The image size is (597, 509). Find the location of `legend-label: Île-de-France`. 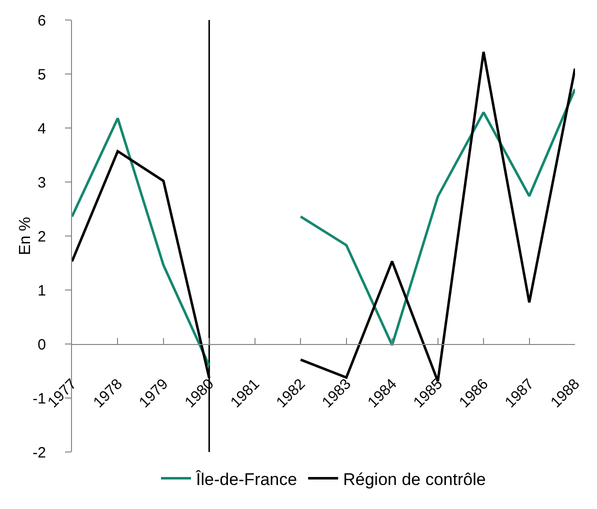

legend-label: Île-de-France is located at coordinates (246, 479).